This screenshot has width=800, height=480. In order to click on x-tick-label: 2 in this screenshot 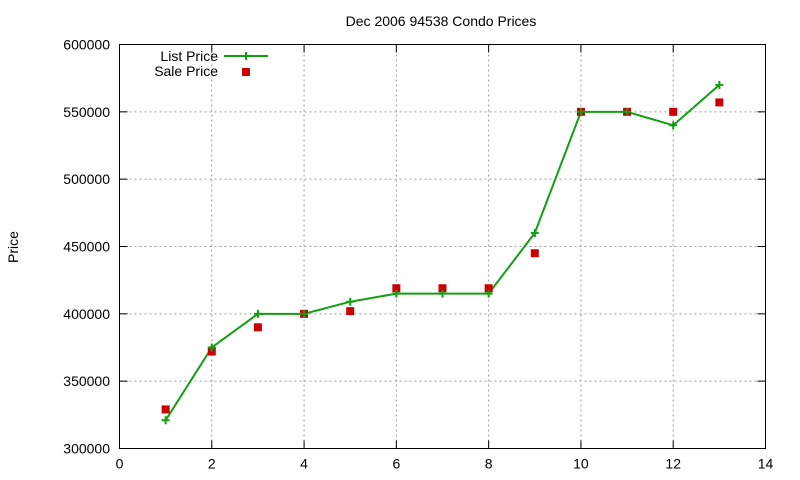, I will do `click(212, 464)`.